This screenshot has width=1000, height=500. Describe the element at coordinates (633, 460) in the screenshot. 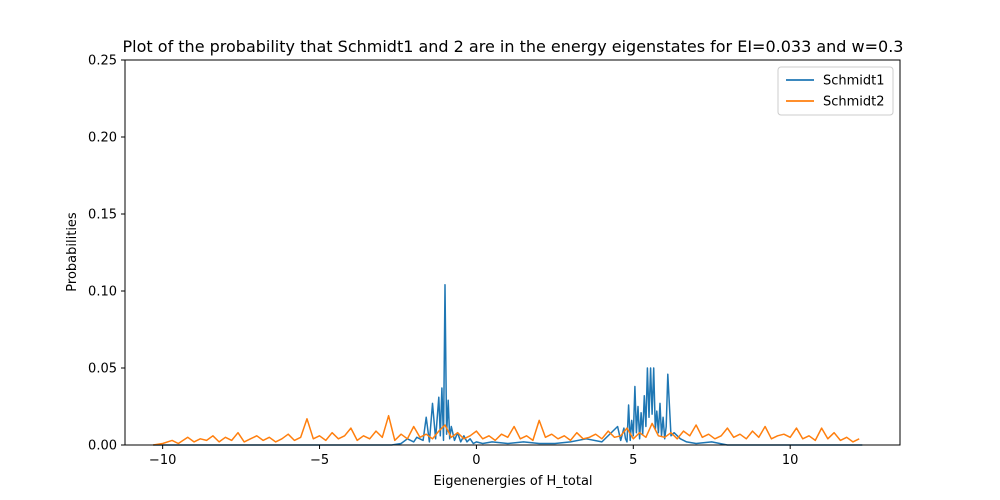

I see `x-tick-label: 5` at that location.